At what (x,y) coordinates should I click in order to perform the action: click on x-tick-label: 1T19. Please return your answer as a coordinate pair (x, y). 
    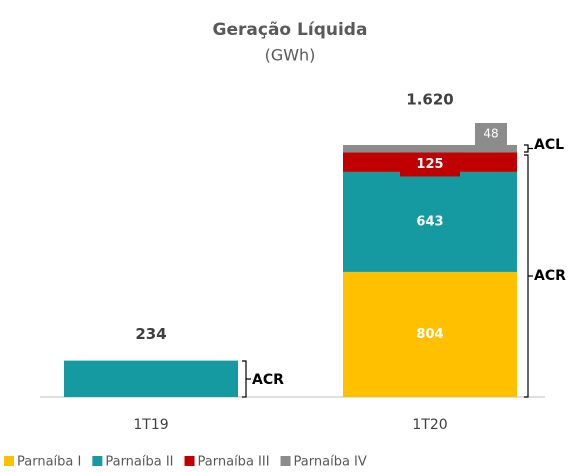
    Looking at the image, I should click on (150, 425).